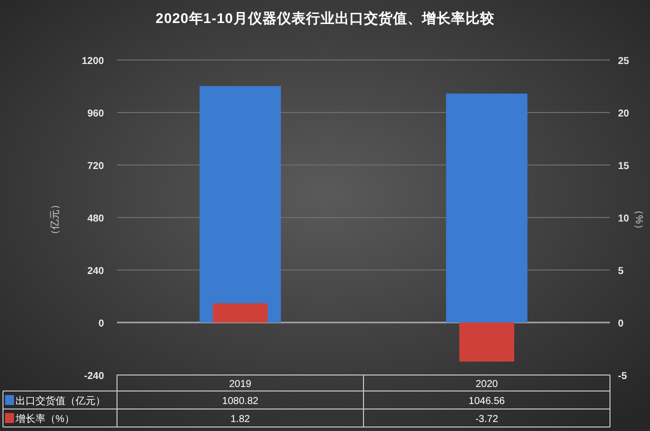 This screenshot has height=431, width=650. I want to click on y2-tick-label: 20, so click(624, 114).